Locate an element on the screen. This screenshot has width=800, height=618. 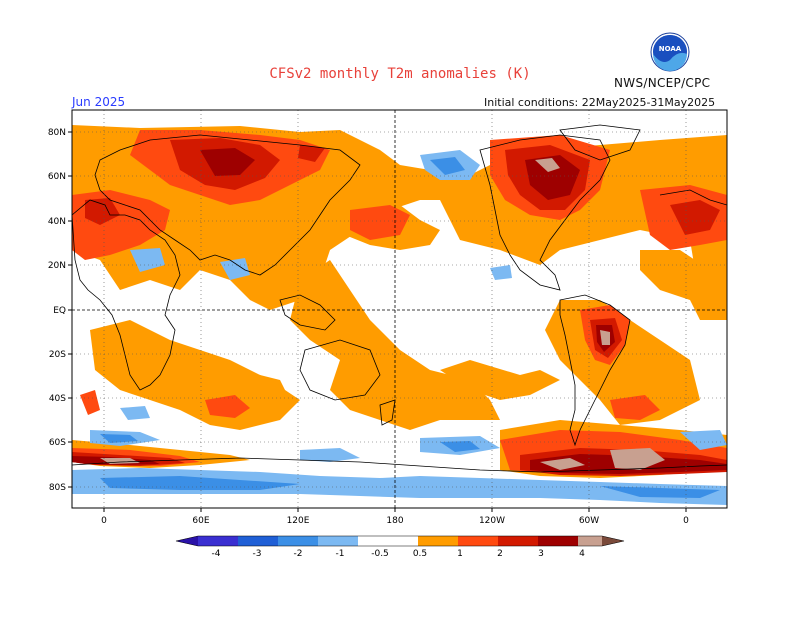
lon-label: 120W is located at coordinates (492, 521).